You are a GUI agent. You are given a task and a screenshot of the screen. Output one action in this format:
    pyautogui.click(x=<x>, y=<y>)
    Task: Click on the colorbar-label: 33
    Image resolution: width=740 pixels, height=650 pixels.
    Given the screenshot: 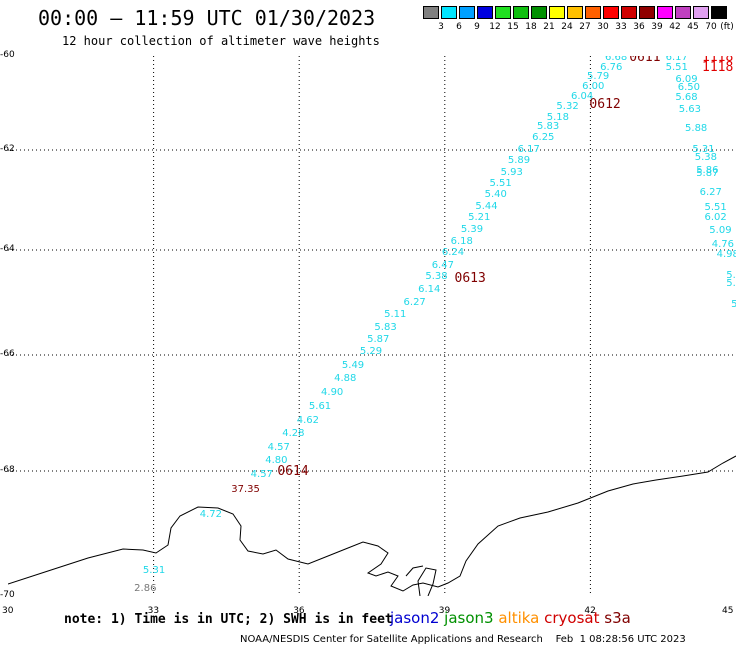 What is the action you would take?
    pyautogui.click(x=621, y=27)
    